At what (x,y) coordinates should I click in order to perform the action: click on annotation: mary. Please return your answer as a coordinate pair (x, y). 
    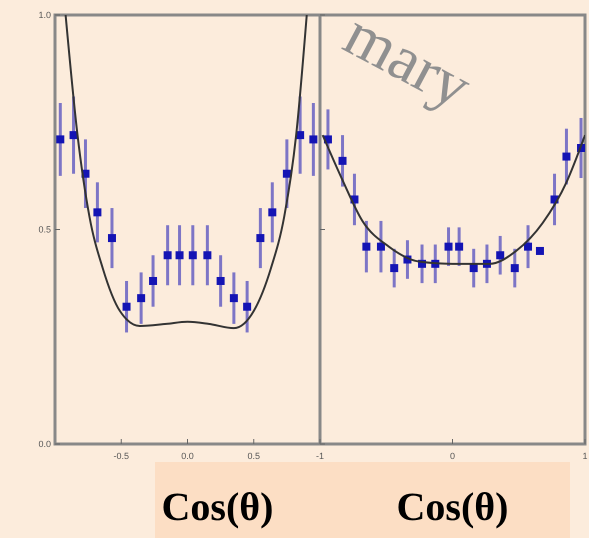
    Looking at the image, I should click on (408, 61).